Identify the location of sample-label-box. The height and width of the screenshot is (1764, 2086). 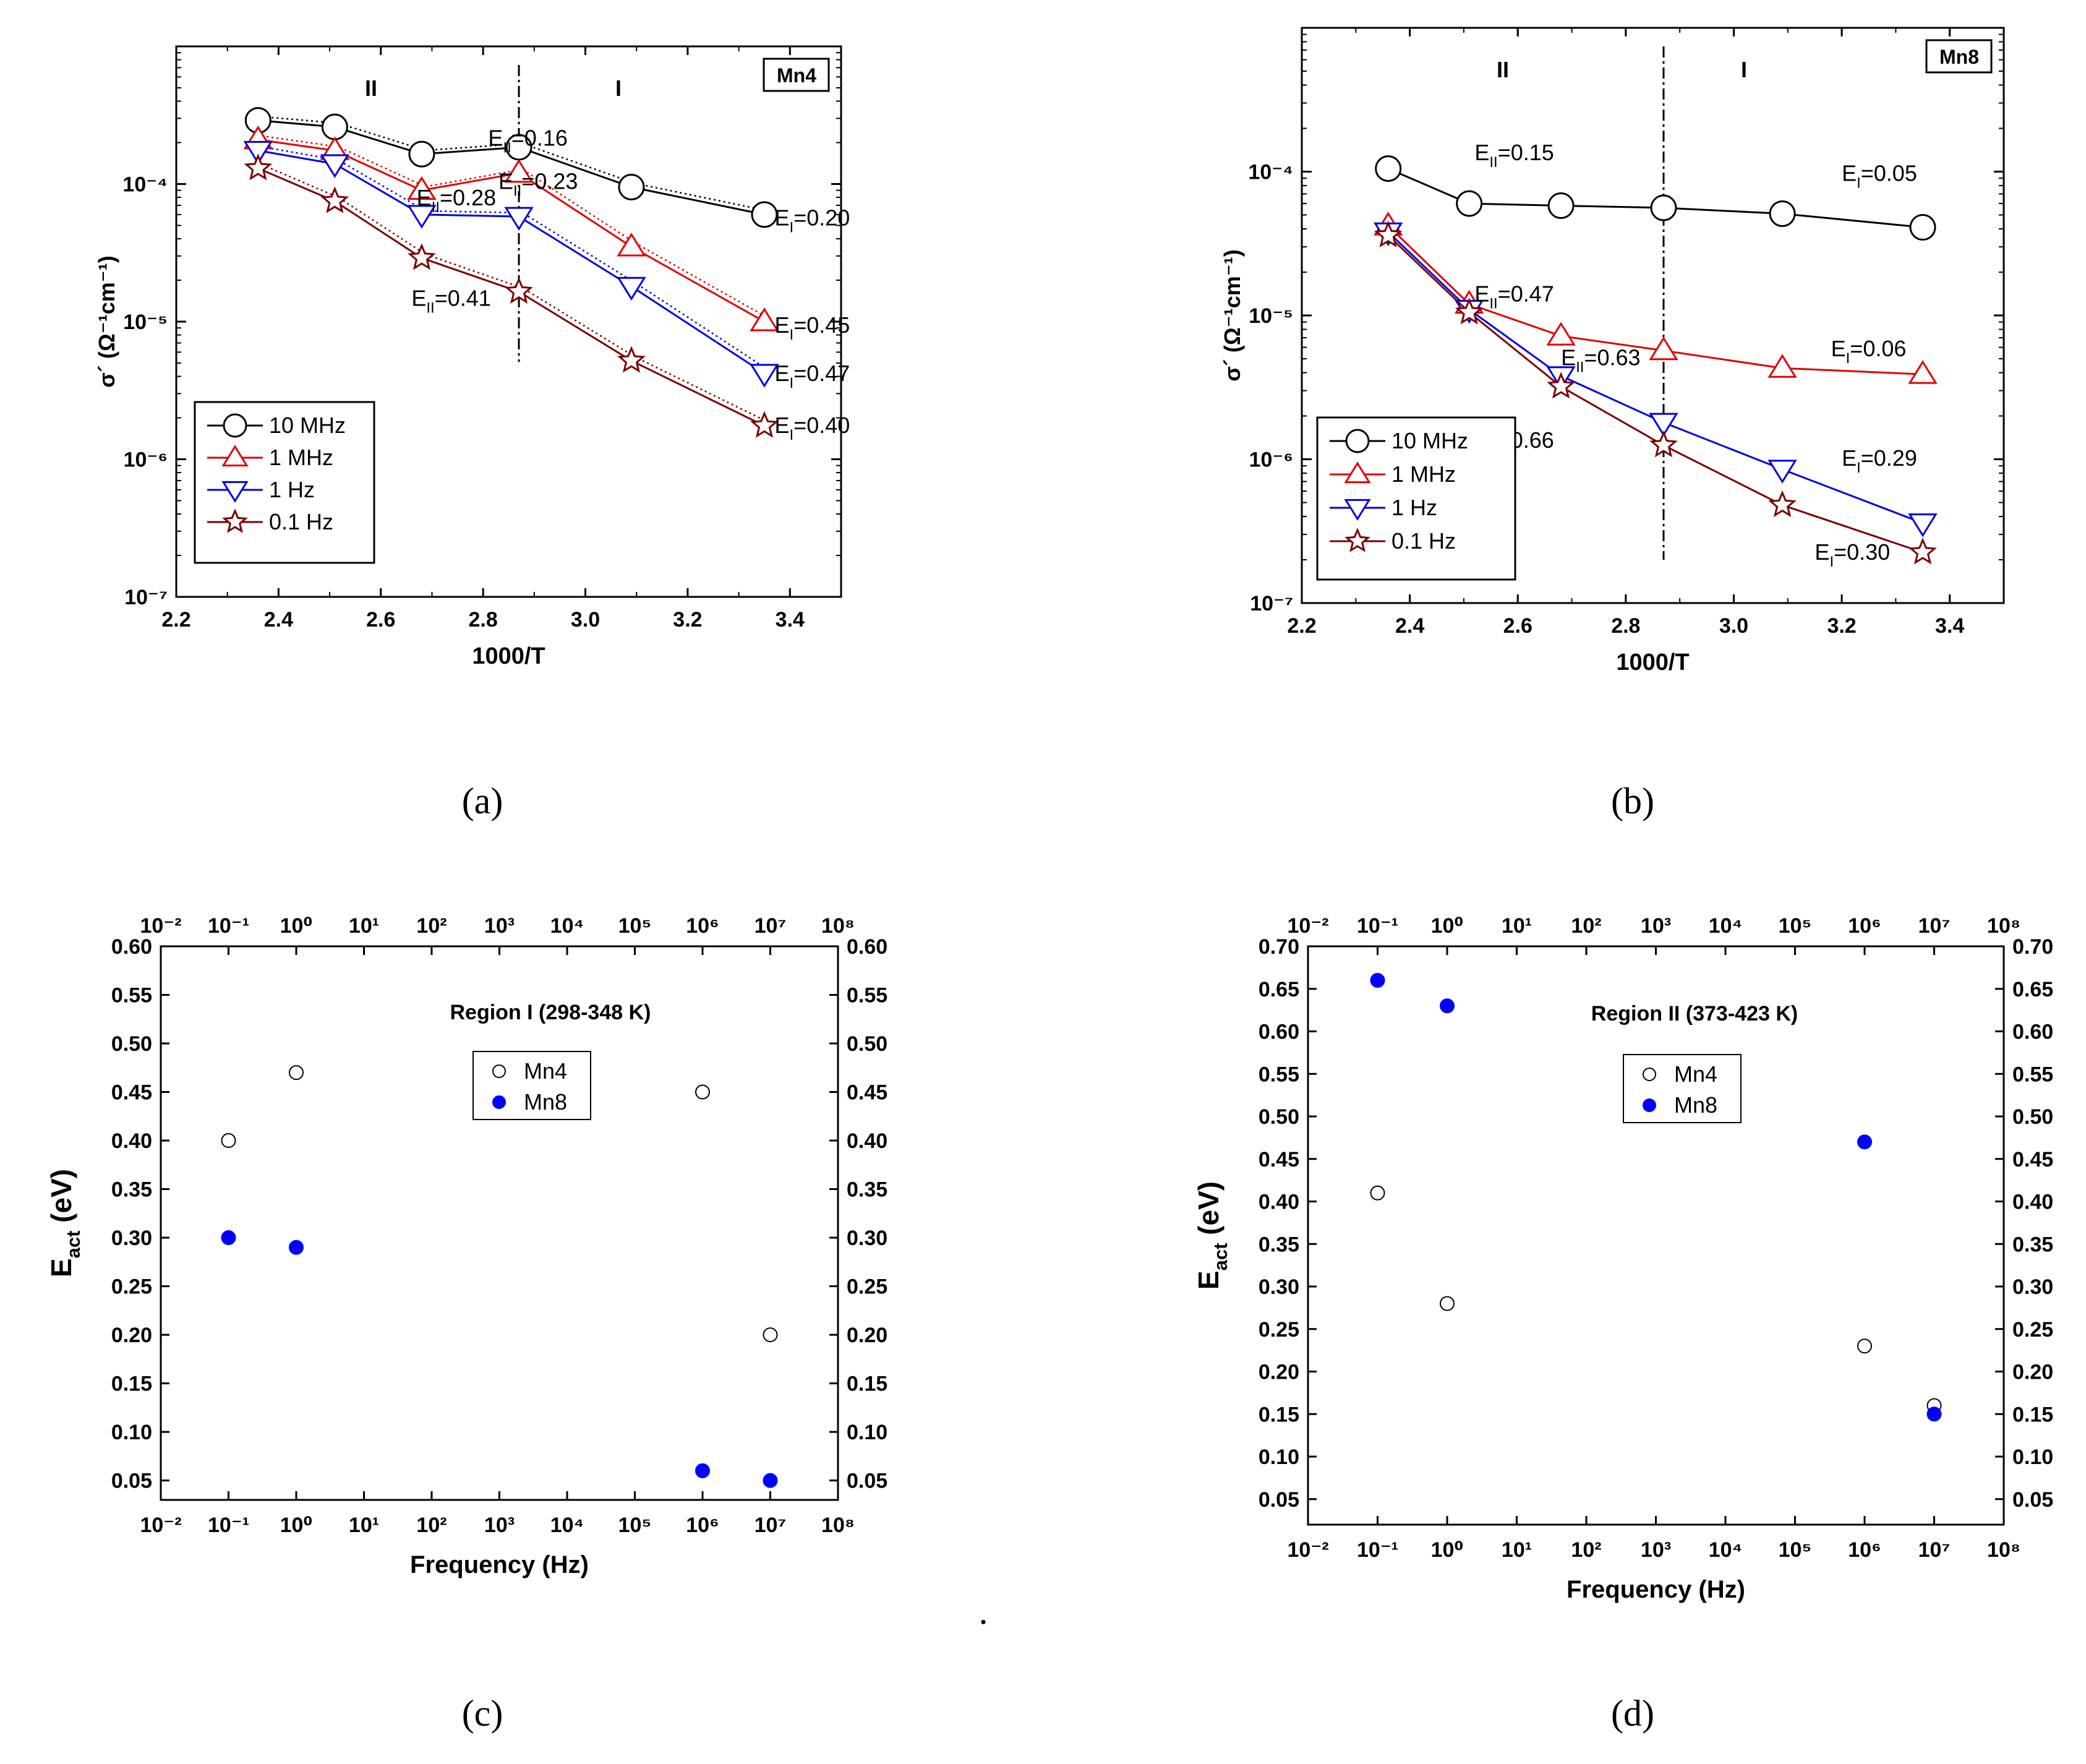
(1959, 57).